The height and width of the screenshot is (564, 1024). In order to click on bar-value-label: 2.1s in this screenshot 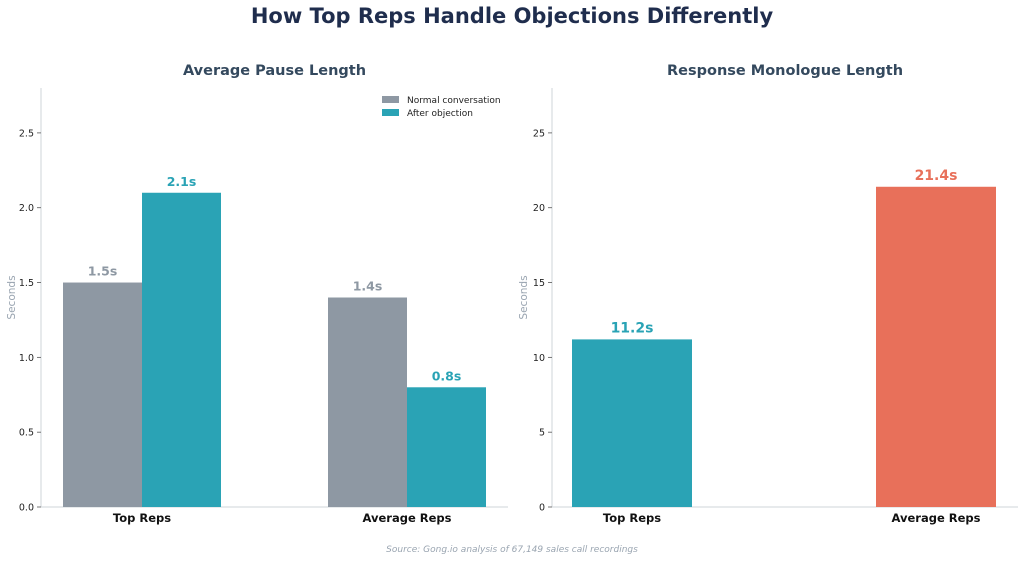, I will do `click(182, 181)`.